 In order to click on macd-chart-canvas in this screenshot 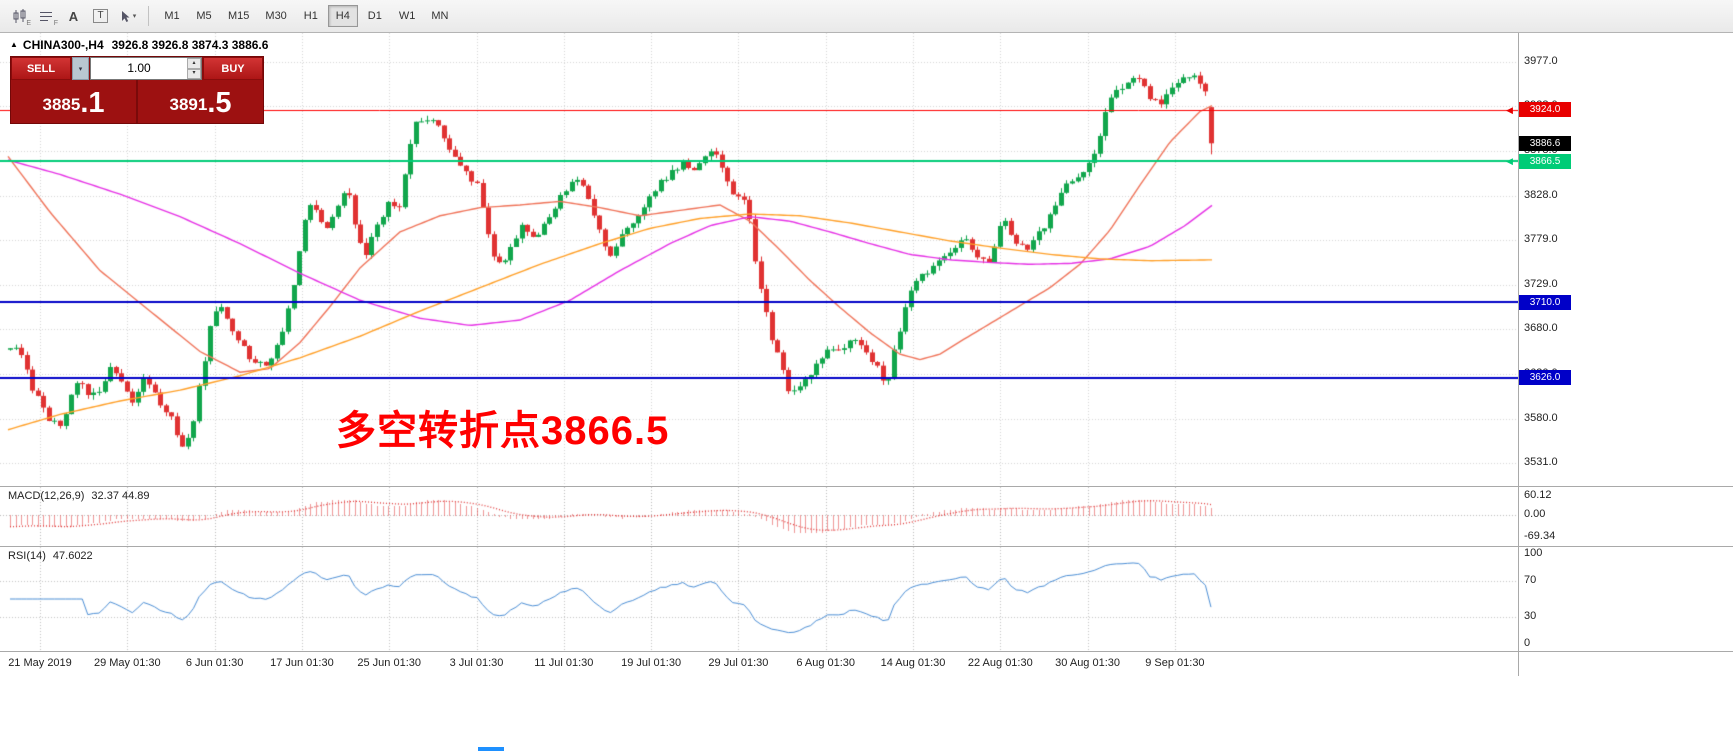, I will do `click(759, 516)`.